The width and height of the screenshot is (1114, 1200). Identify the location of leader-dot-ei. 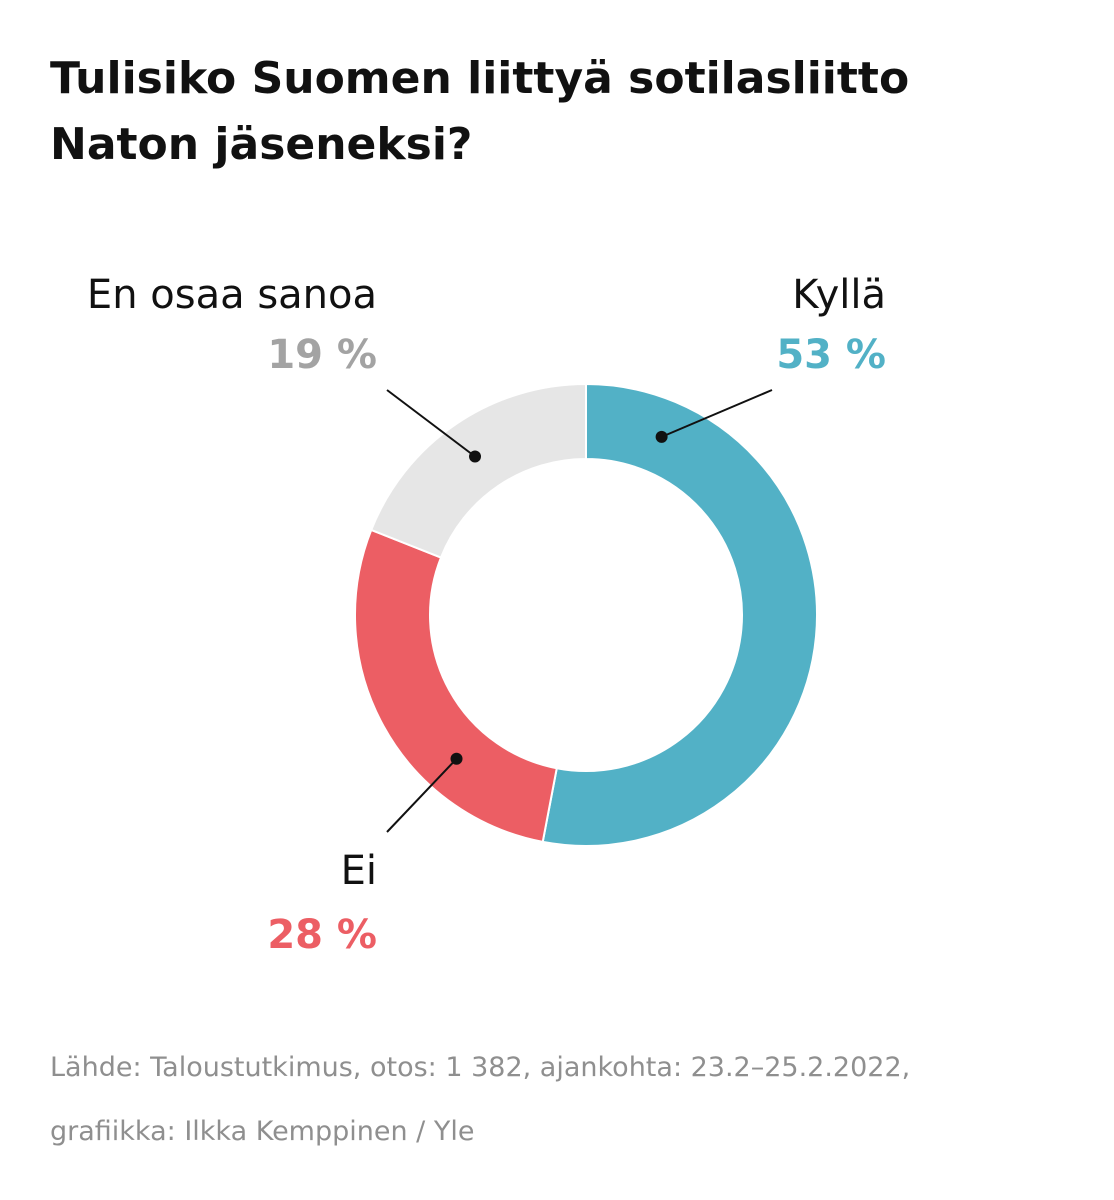
(456, 758).